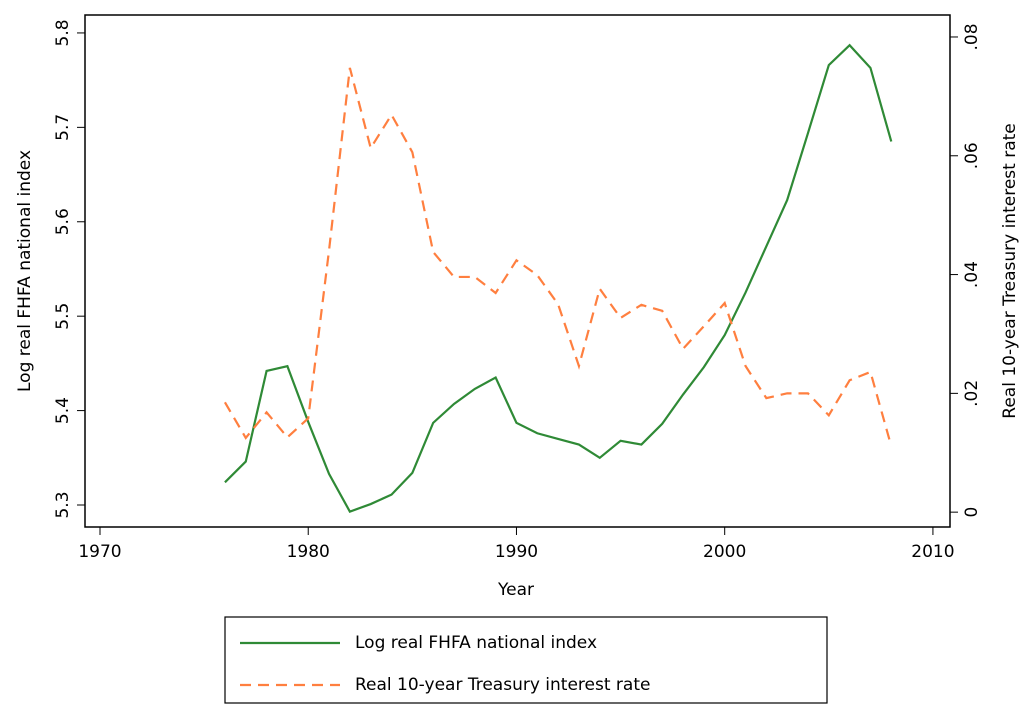 The width and height of the screenshot is (1027, 705). What do you see at coordinates (724, 552) in the screenshot?
I see `x-tick-label: 2000` at bounding box center [724, 552].